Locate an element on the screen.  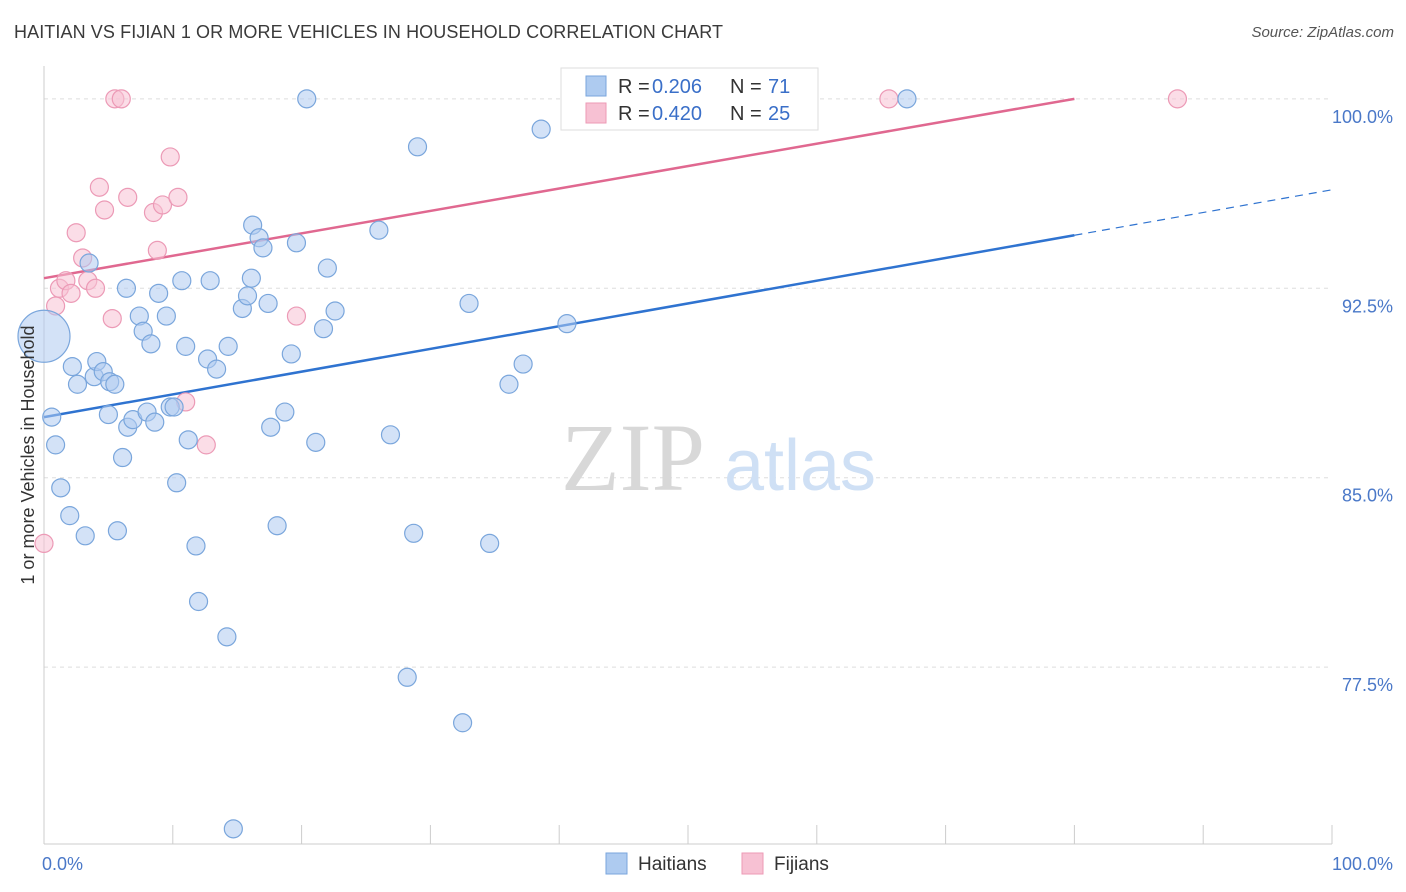
y-axis-title: 1 or more Vehicles in Household is located at coordinates (28, 454).